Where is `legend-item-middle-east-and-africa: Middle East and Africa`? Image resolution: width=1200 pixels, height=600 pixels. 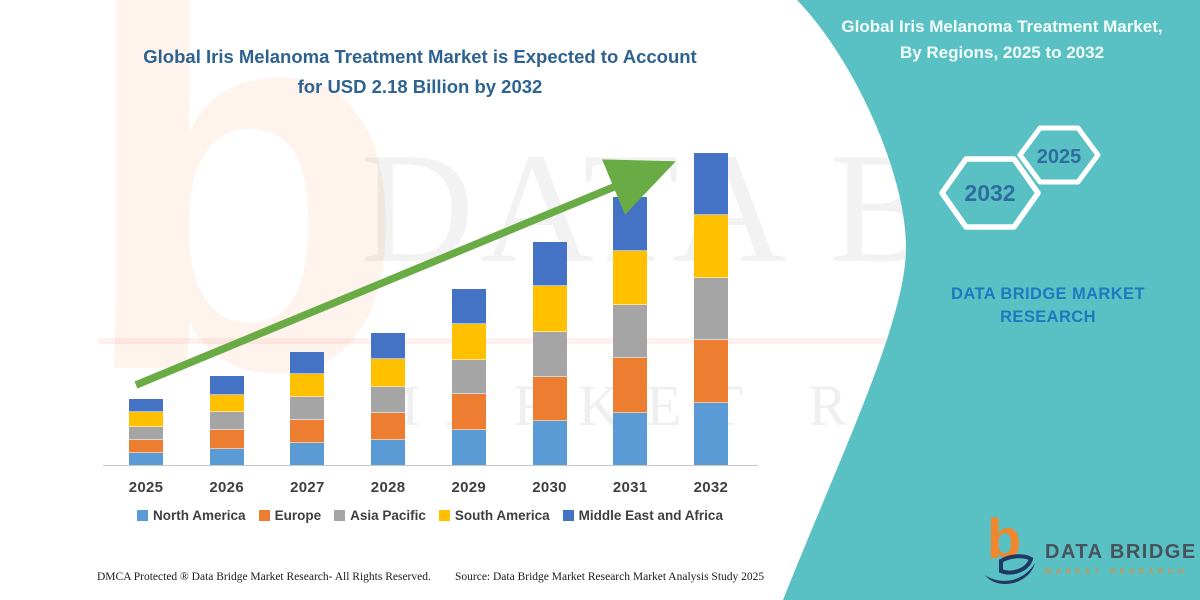
legend-item-middle-east-and-africa: Middle East and Africa is located at coordinates (642, 515).